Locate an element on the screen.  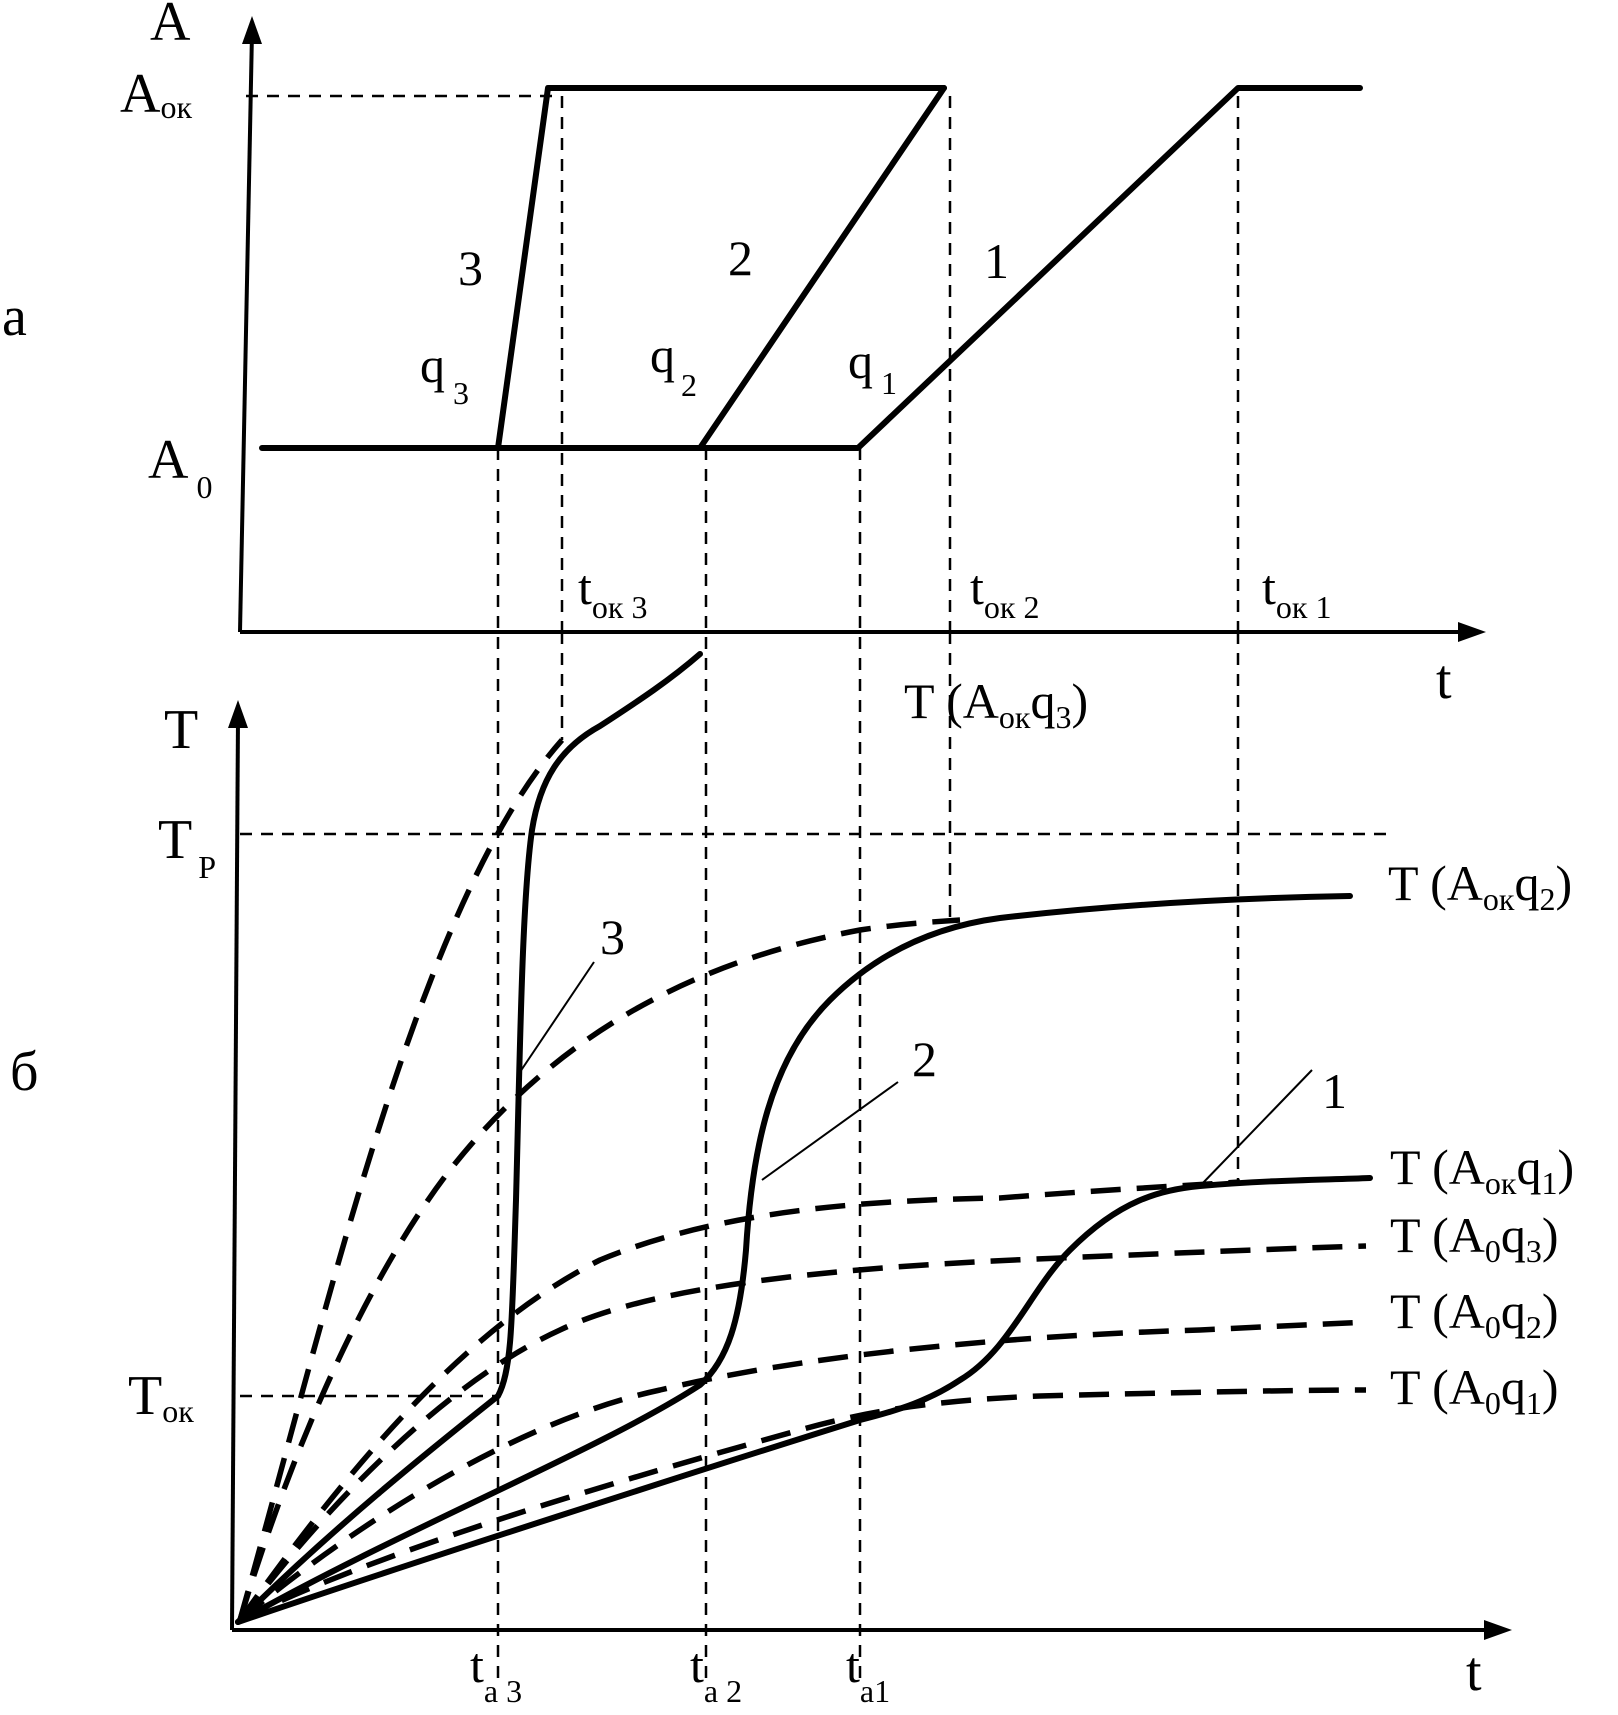
a-x-axis-label: t is located at coordinates (1444, 680).